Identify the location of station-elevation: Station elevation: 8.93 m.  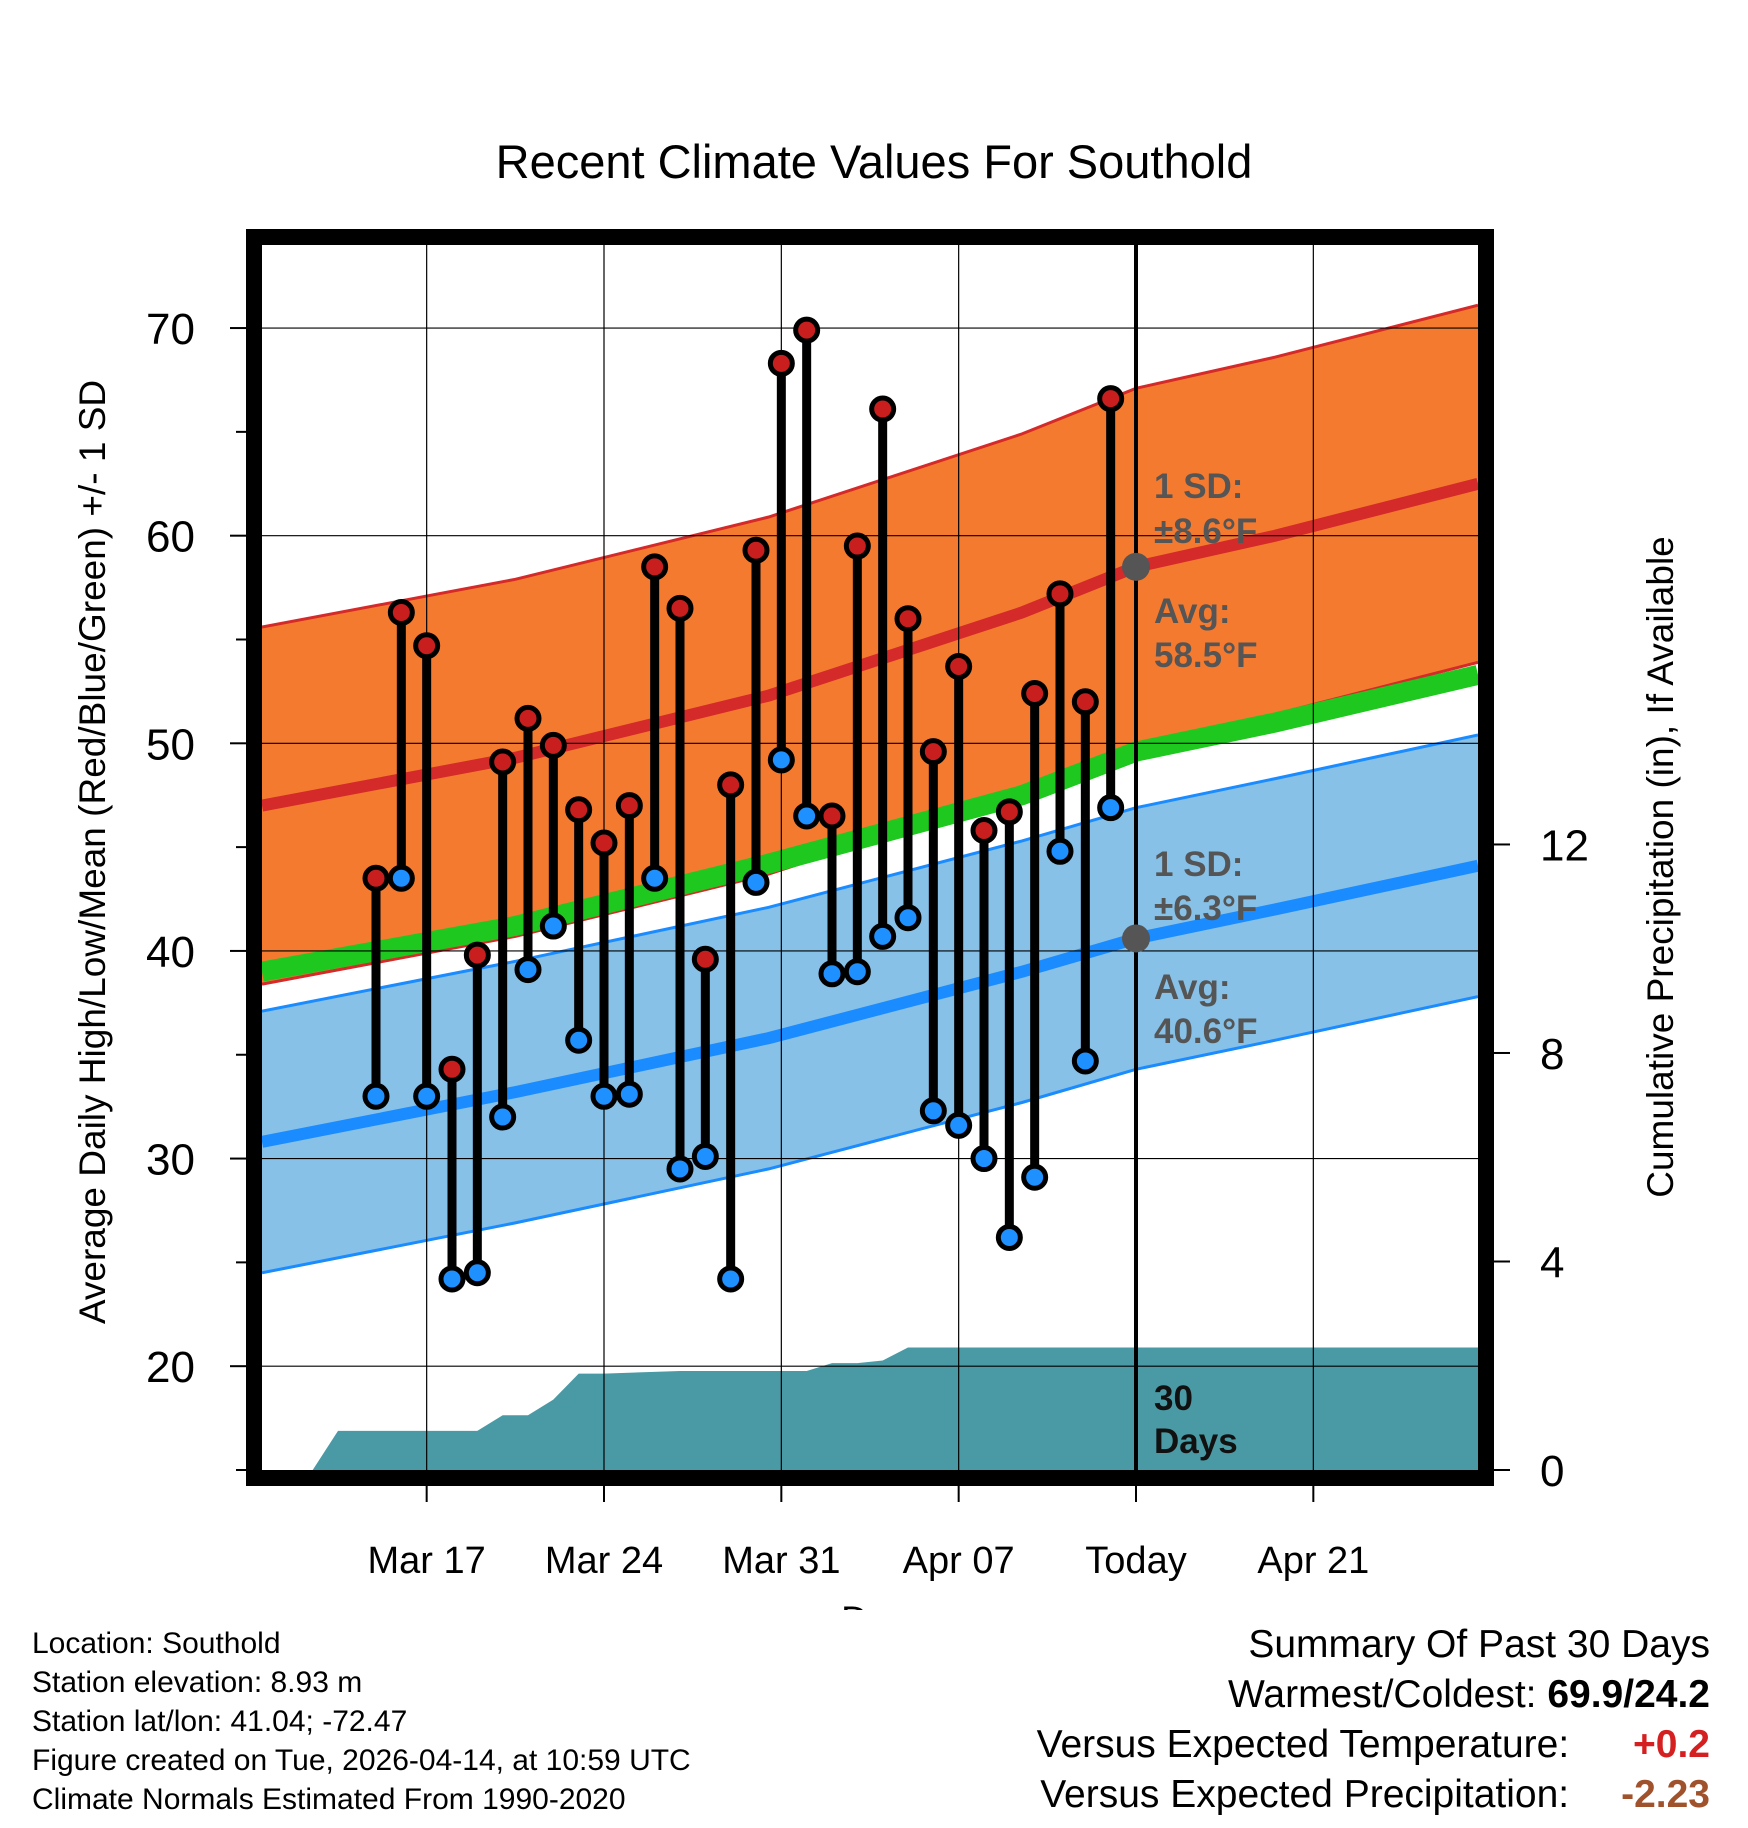
(197, 1682).